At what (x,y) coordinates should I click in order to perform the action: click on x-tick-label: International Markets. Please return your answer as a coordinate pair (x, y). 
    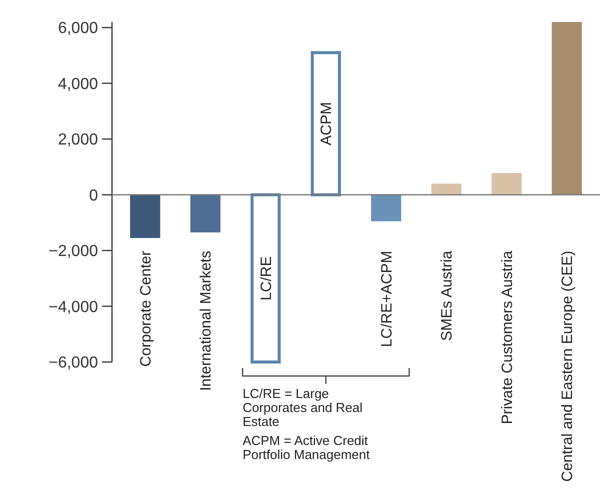
    Looking at the image, I should click on (206, 320).